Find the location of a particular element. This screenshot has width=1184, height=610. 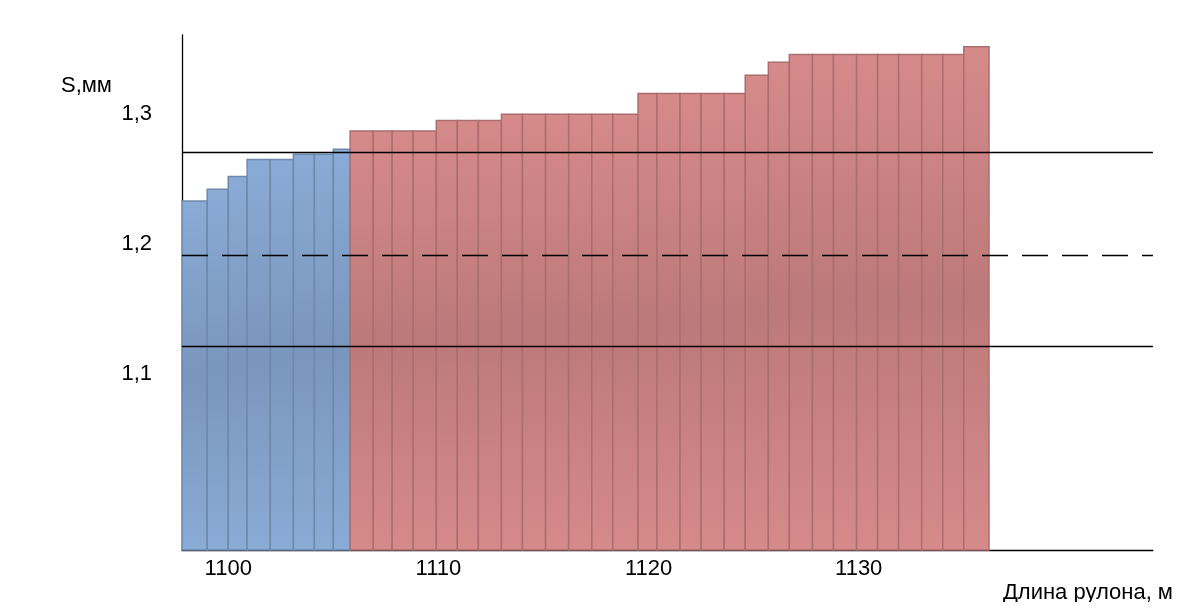

y-tick-label: 1,3 is located at coordinates (136, 113).